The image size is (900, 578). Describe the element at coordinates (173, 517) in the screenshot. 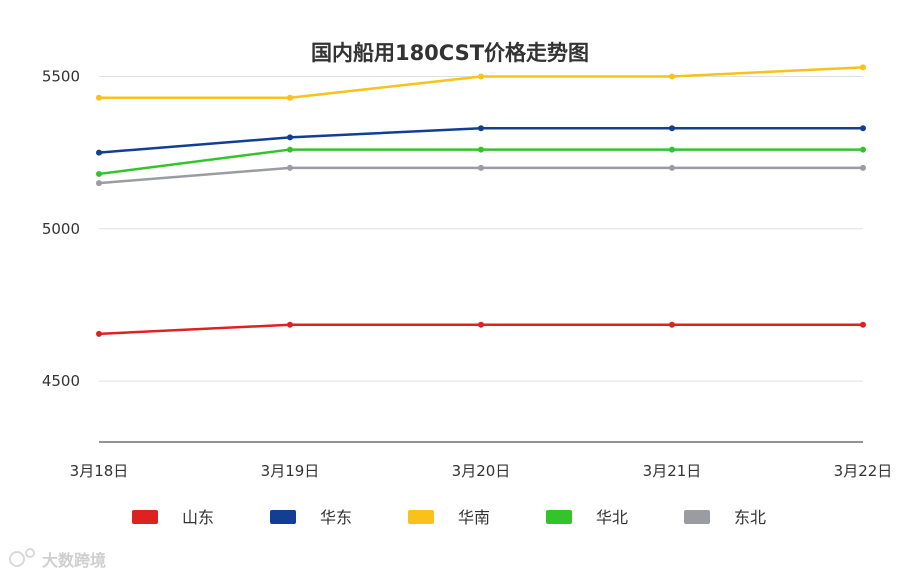

I see `legend-item: 山东` at that location.